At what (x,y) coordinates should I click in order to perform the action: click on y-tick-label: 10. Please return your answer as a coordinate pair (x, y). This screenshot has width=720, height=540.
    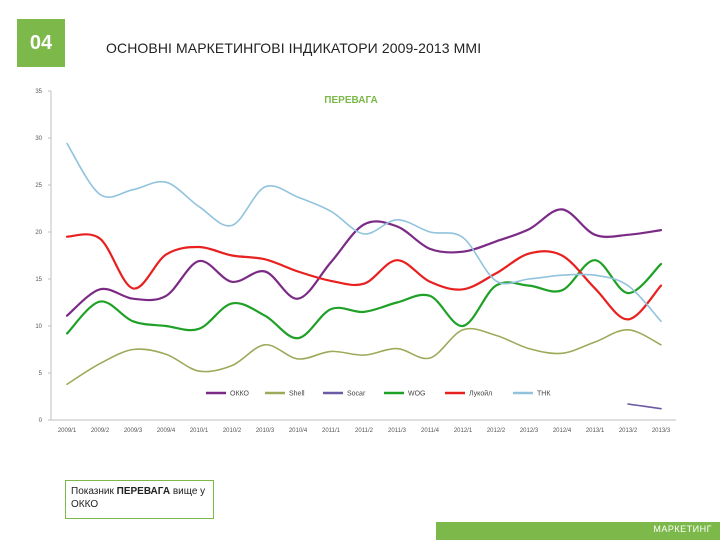
    Looking at the image, I should click on (38, 327).